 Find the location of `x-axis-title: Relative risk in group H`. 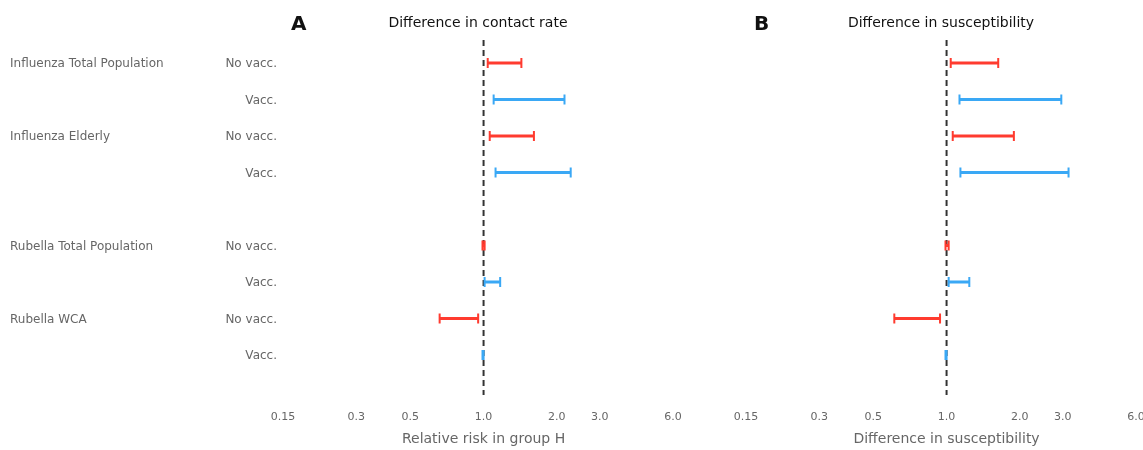

x-axis-title: Relative risk in group H is located at coordinates (483, 438).